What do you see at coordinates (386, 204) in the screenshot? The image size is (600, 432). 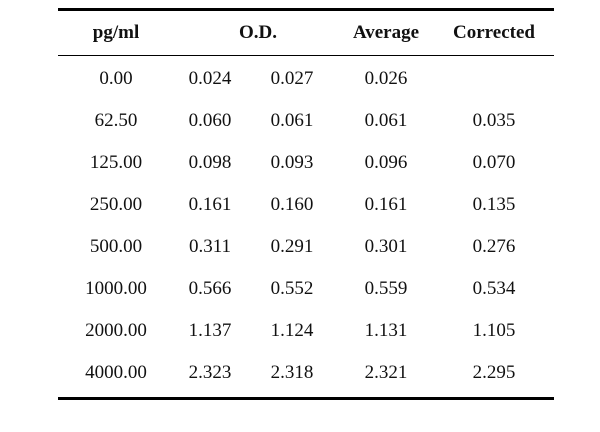 I see `cell-average: 0.161` at bounding box center [386, 204].